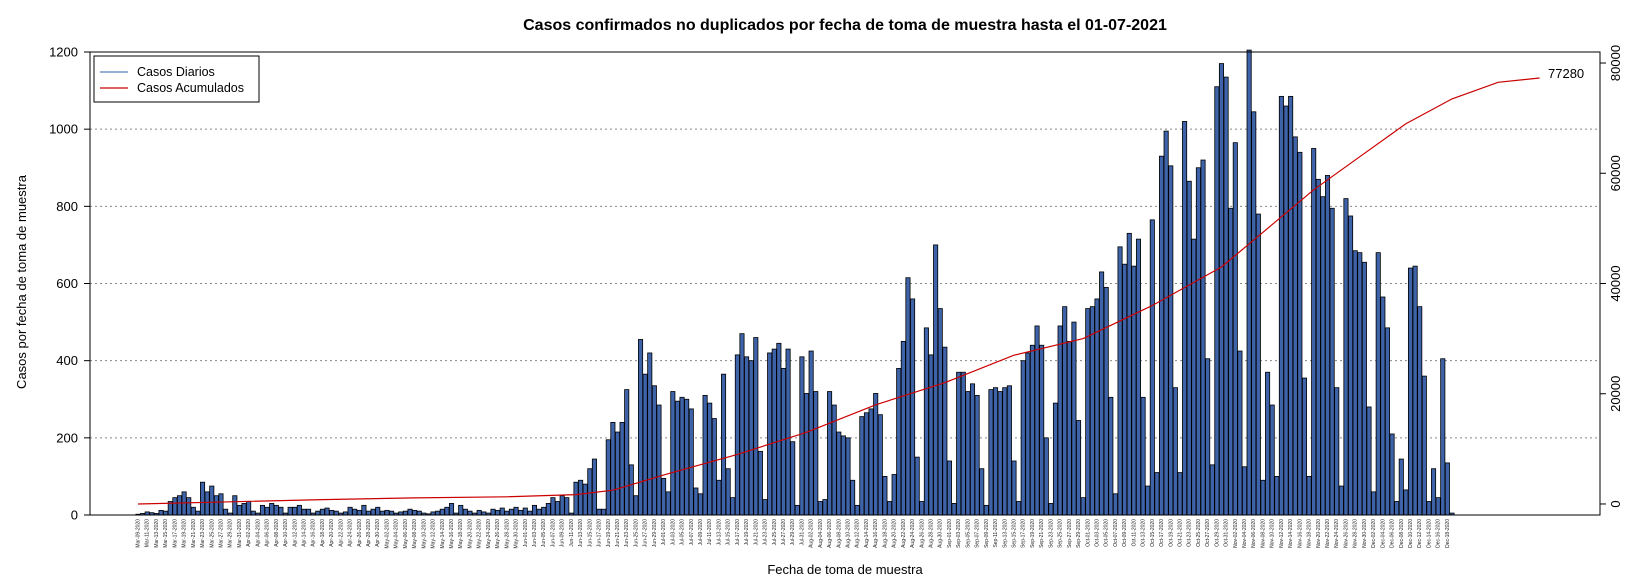 This screenshot has height=587, width=1650. What do you see at coordinates (406, 534) in the screenshot?
I see `x-tick-label: May-06-2020` at bounding box center [406, 534].